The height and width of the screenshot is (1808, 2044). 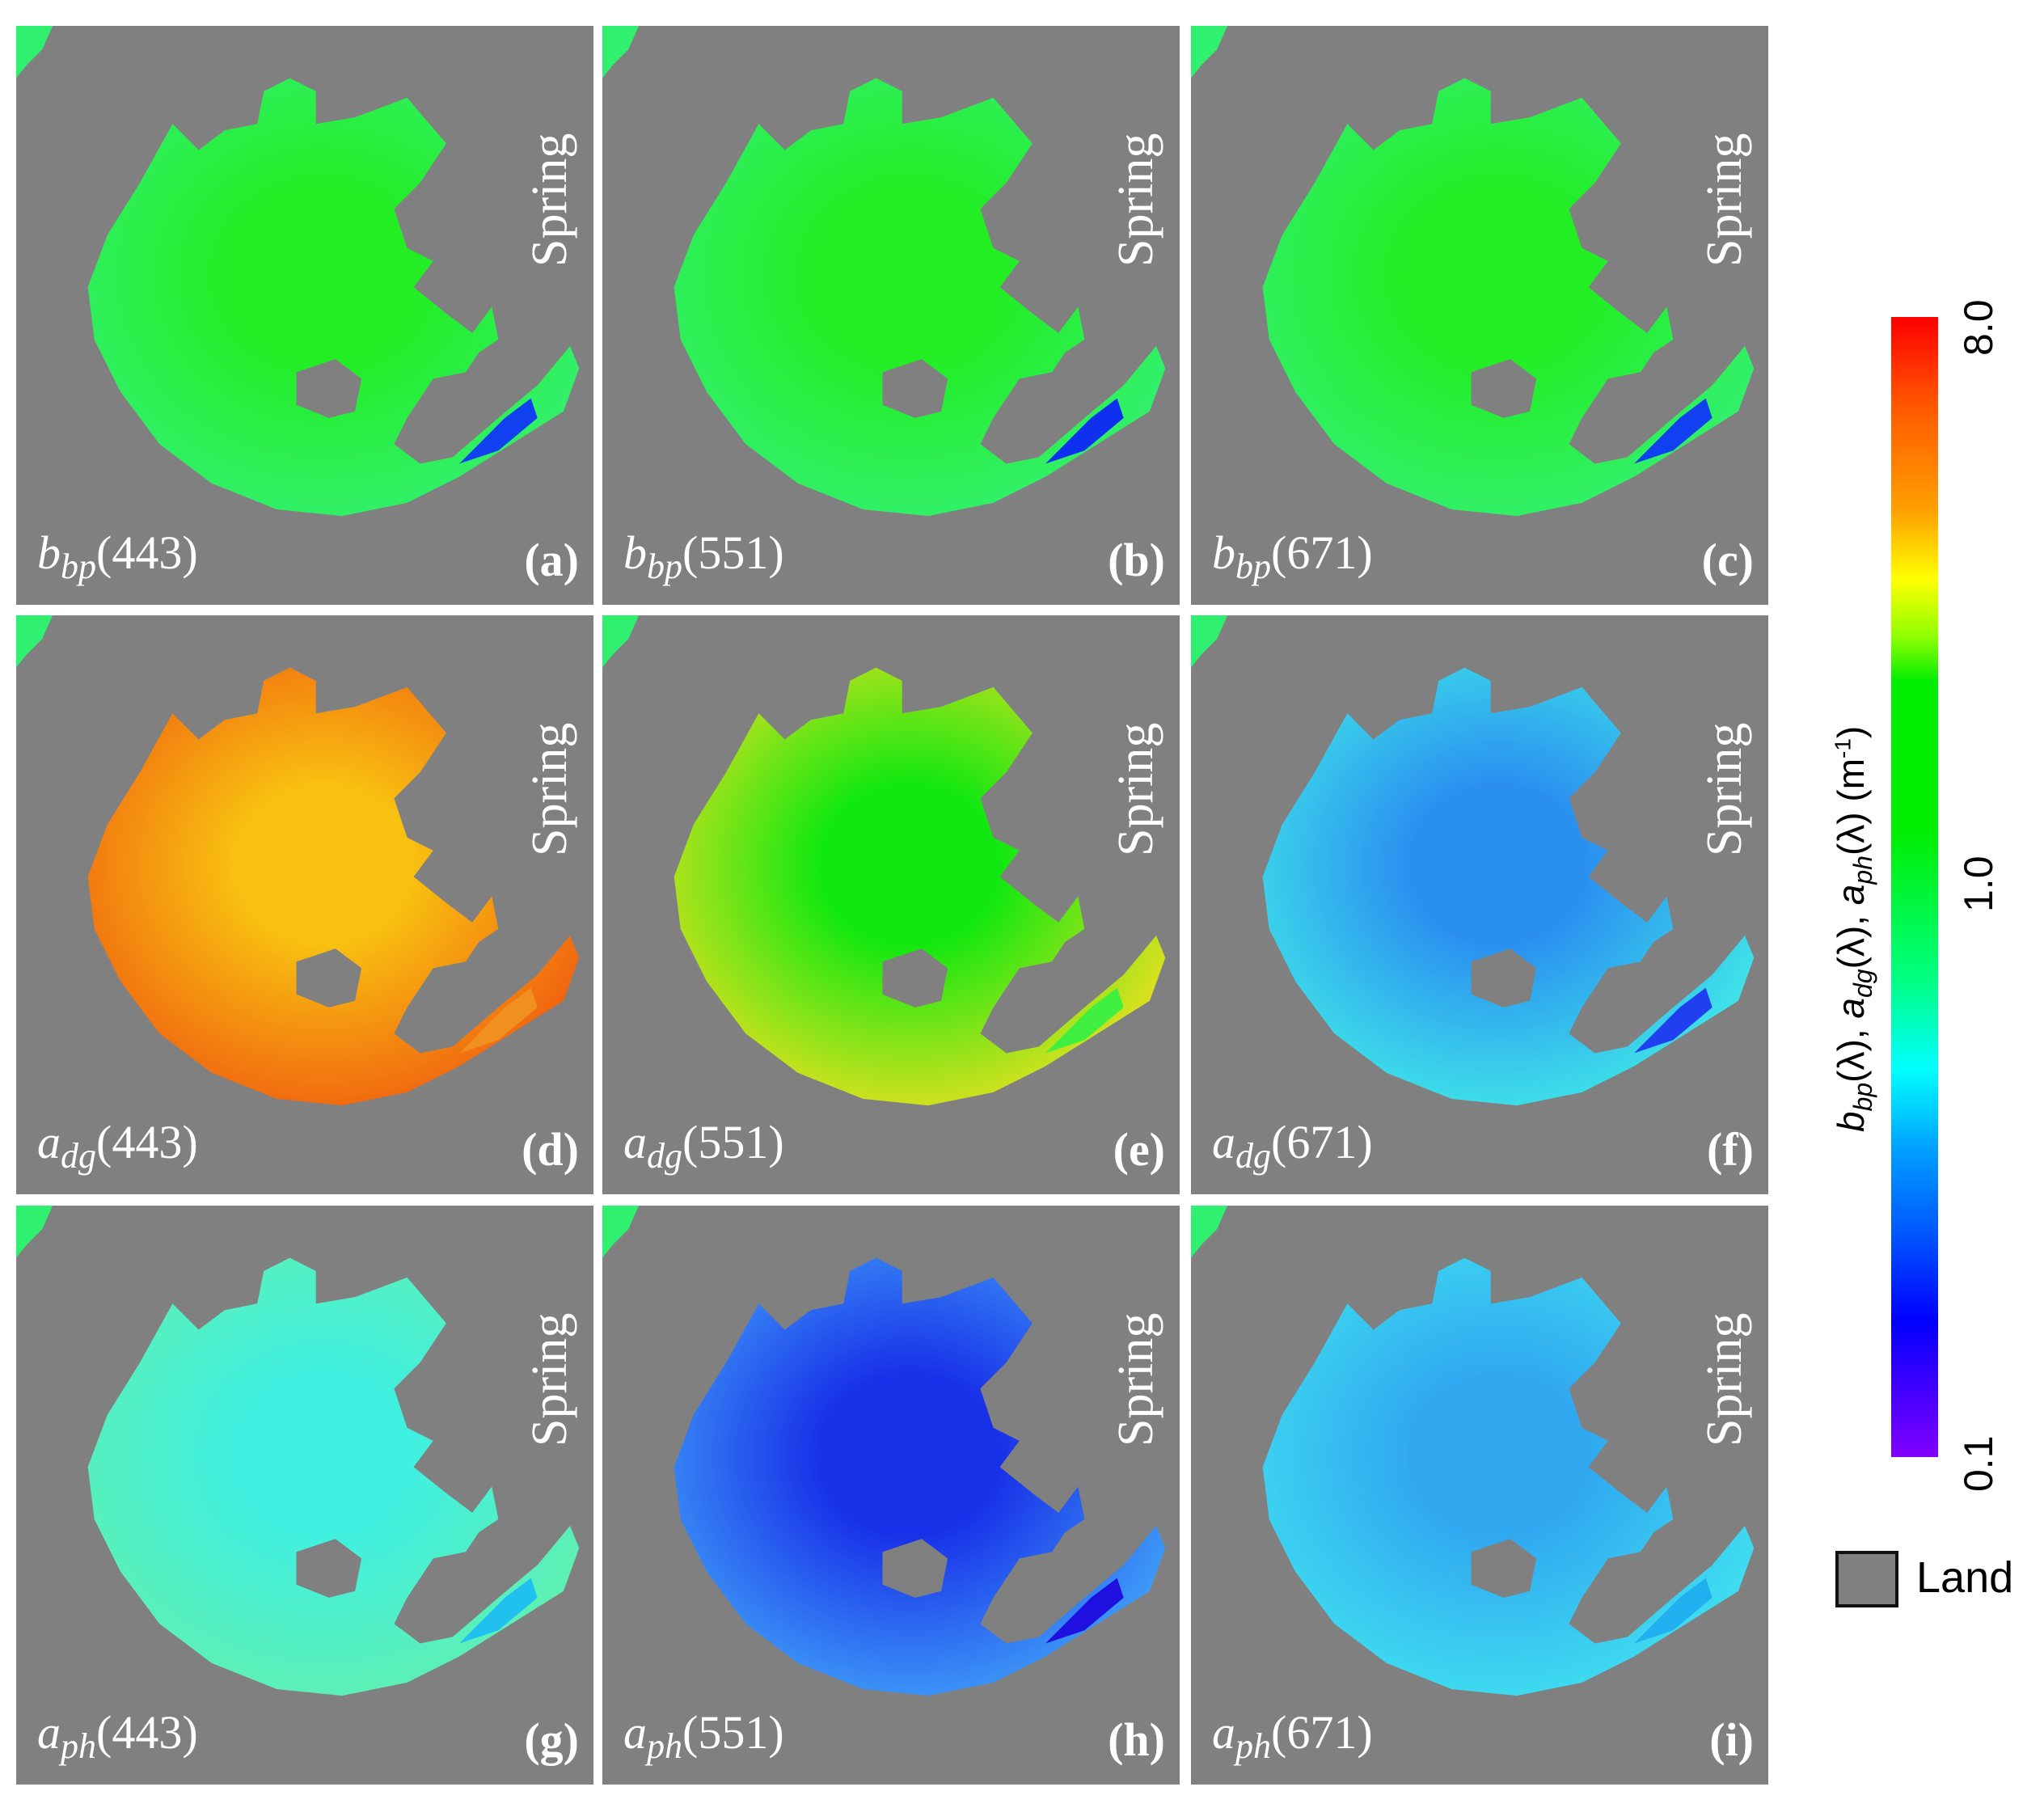 What do you see at coordinates (703, 1736) in the screenshot?
I see `variable-label: aph(551)` at bounding box center [703, 1736].